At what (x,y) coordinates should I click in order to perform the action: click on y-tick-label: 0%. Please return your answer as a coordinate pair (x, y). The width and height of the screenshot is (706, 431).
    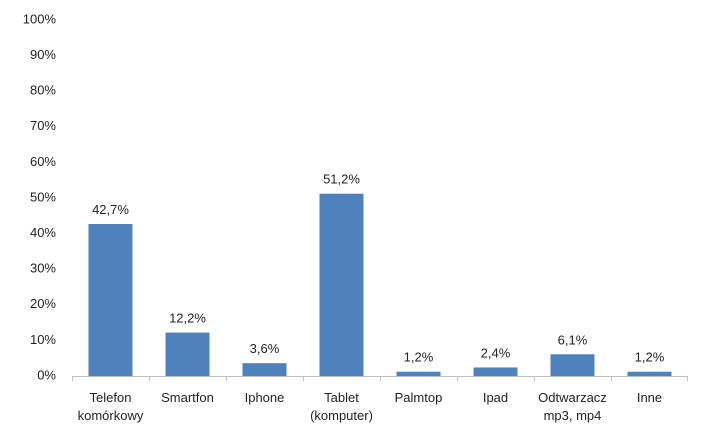
    Looking at the image, I should click on (46, 374).